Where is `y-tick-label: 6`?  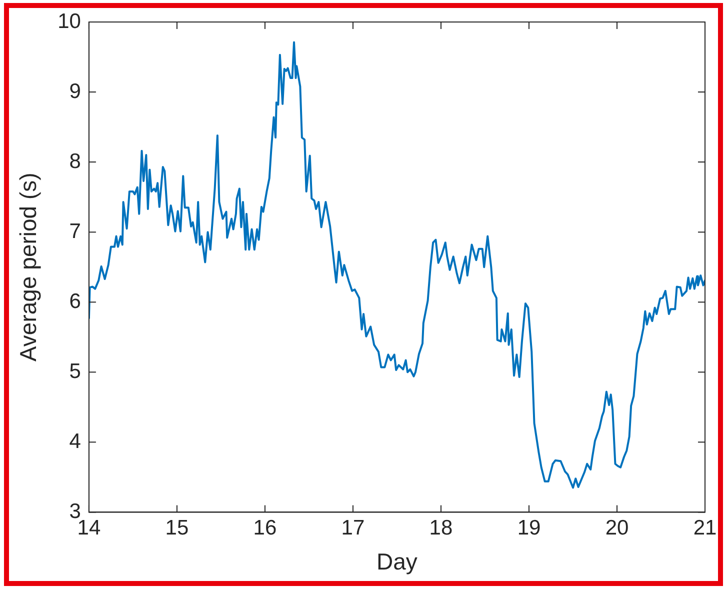
y-tick-label: 6 is located at coordinates (75, 301).